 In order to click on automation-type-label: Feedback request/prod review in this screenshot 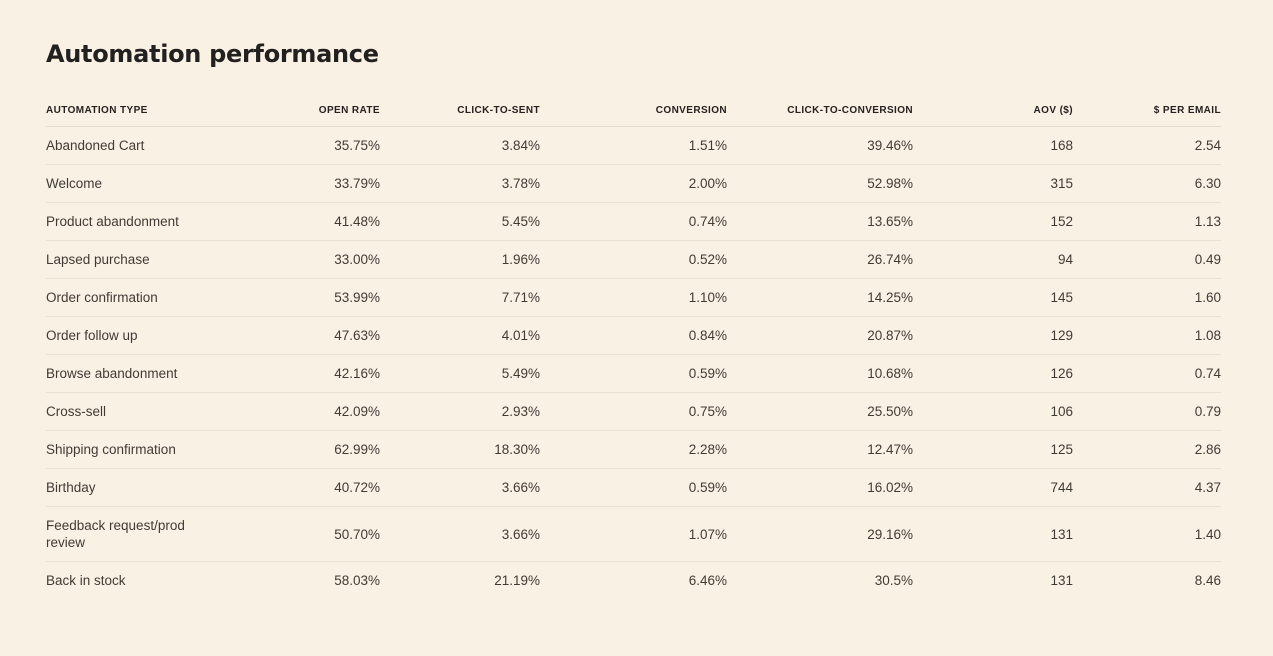, I will do `click(115, 534)`.